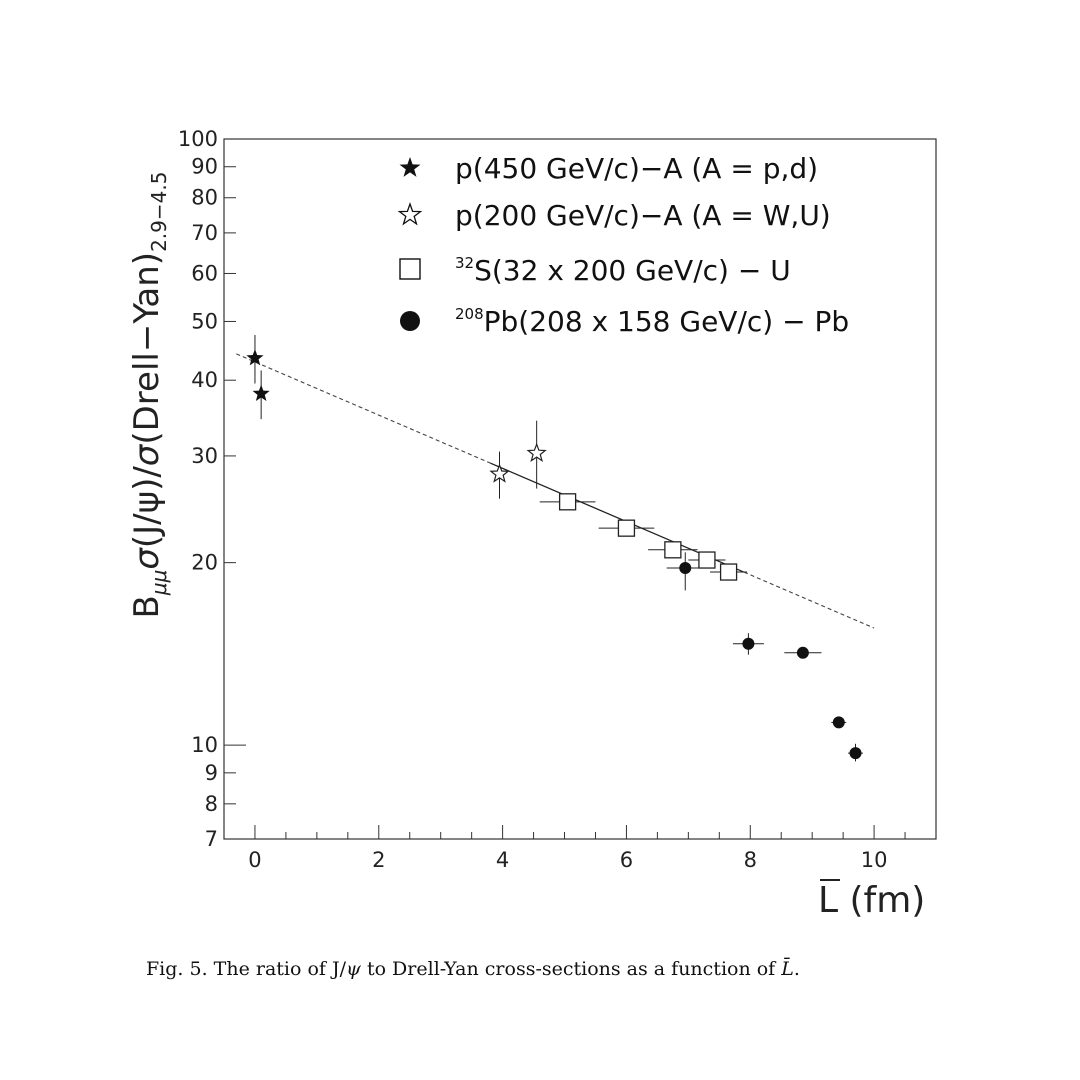 Image resolution: width=1080 pixels, height=1080 pixels. Describe the element at coordinates (874, 860) in the screenshot. I see `x-tick-label: 10` at that location.